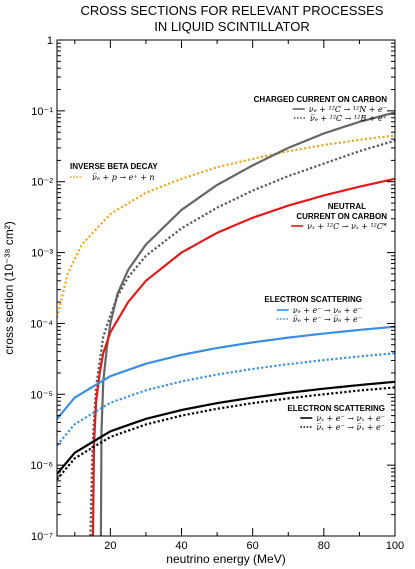 The image size is (415, 569). What do you see at coordinates (50, 41) in the screenshot?
I see `y-tick-label: 1` at bounding box center [50, 41].